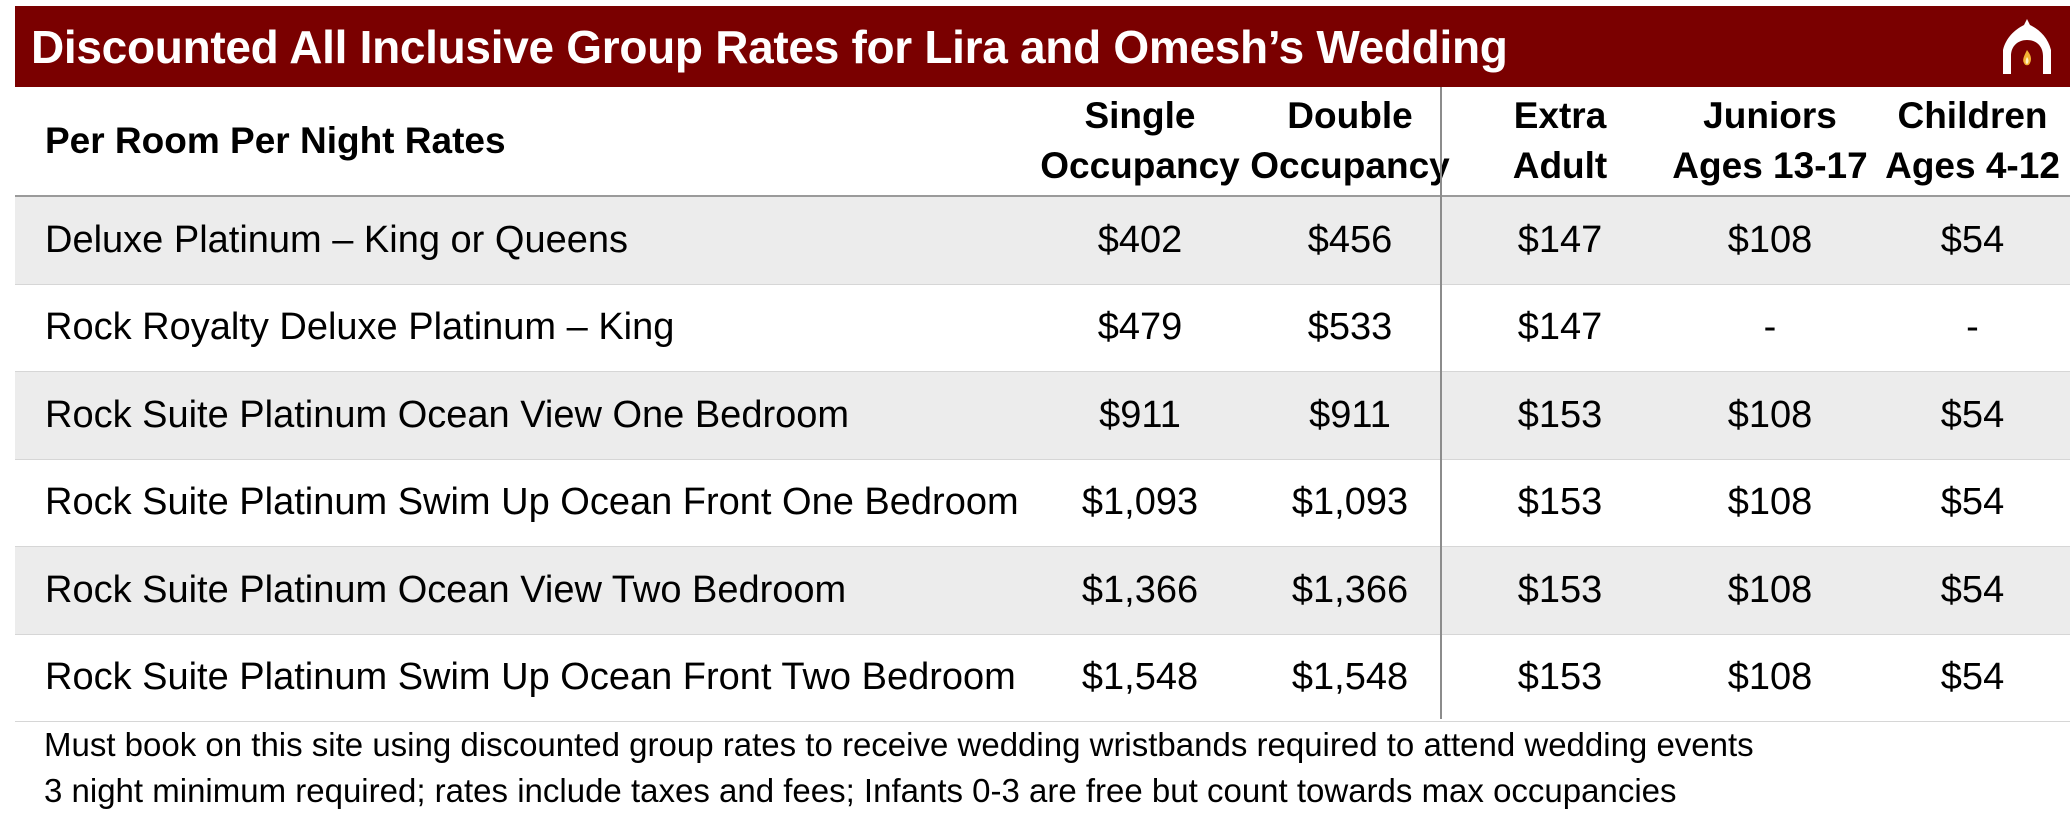 Image resolution: width=2072 pixels, height=837 pixels. I want to click on double-rate: $533, so click(1350, 327).